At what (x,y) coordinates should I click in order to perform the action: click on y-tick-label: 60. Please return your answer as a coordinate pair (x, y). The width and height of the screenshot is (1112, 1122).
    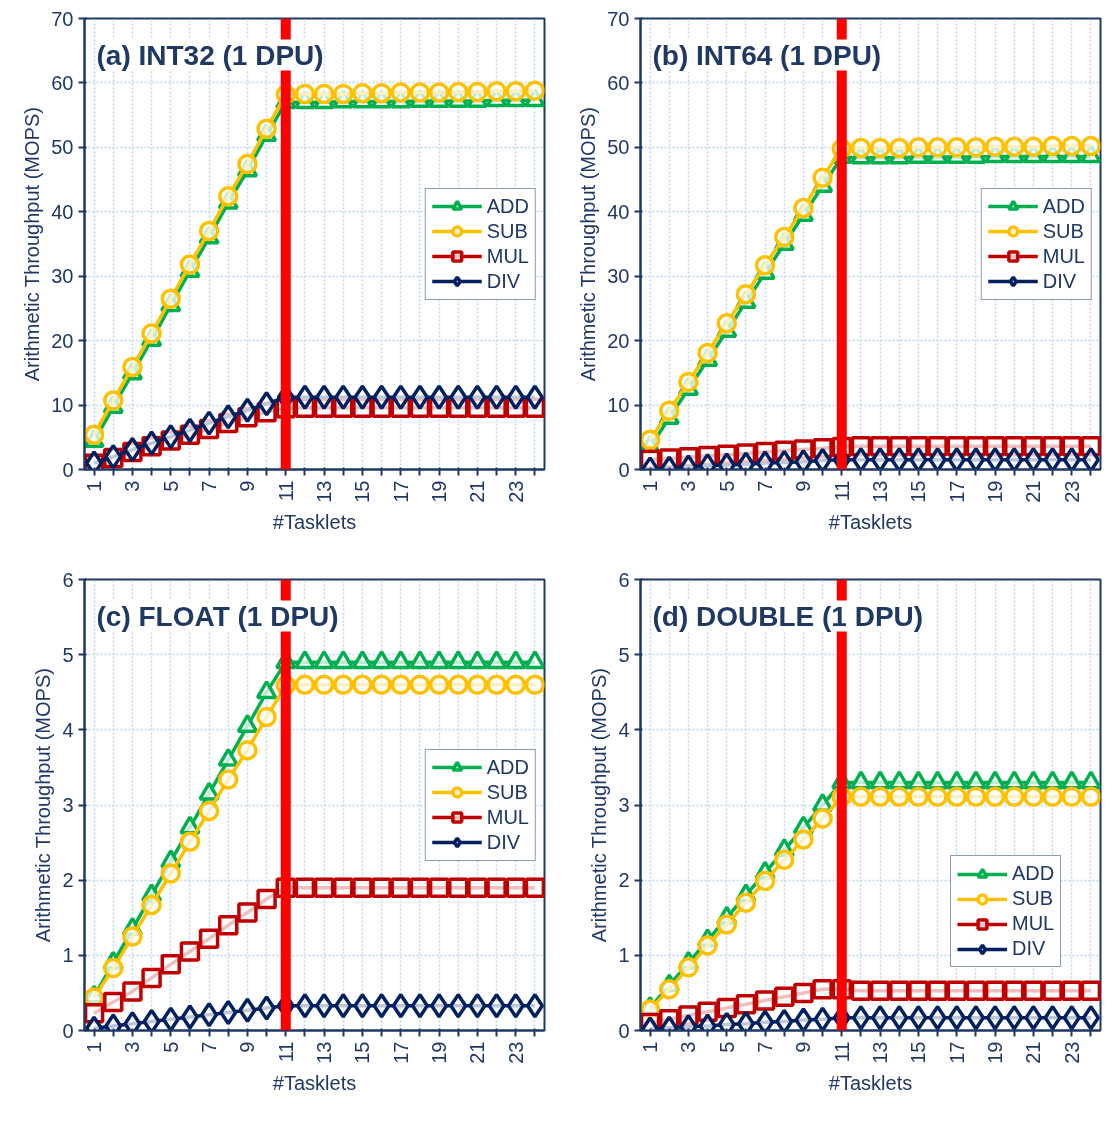
    Looking at the image, I should click on (62, 82).